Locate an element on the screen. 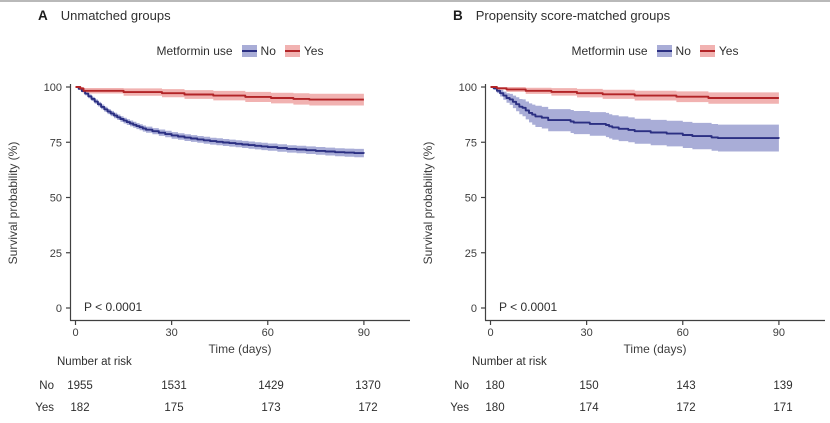  panel-a-label: A is located at coordinates (43, 15).